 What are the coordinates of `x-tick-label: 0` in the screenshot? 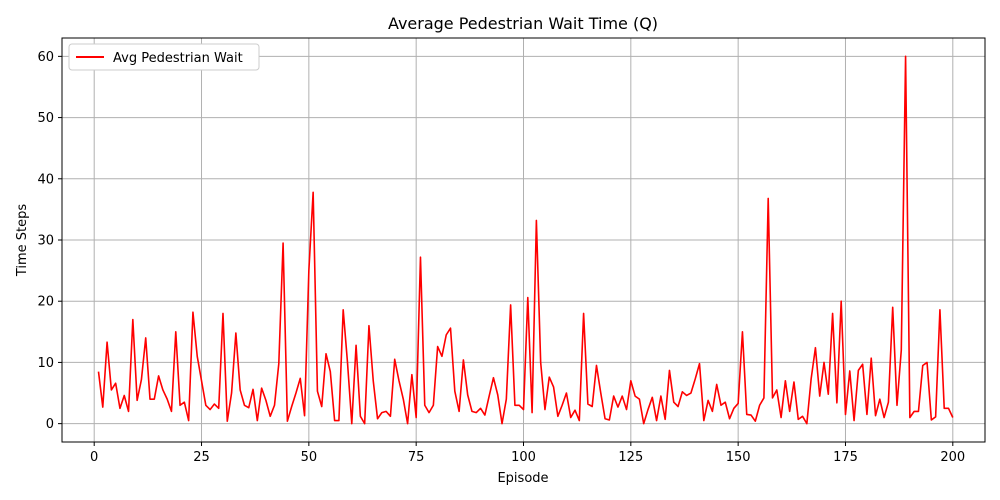 It's located at (94, 457).